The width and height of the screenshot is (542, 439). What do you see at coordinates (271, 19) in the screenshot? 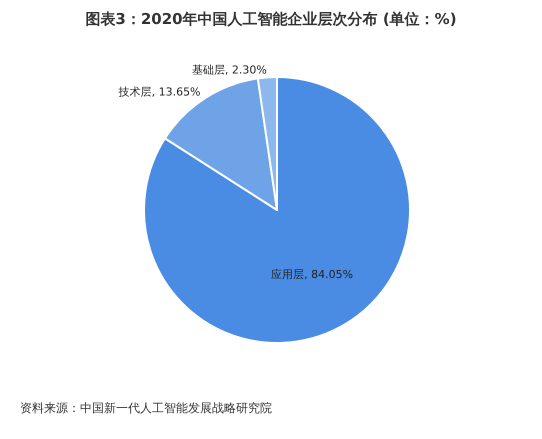
I see `chart-title: 图表3：2020年中国人工智能企业层次分布 (单位：%)` at bounding box center [271, 19].